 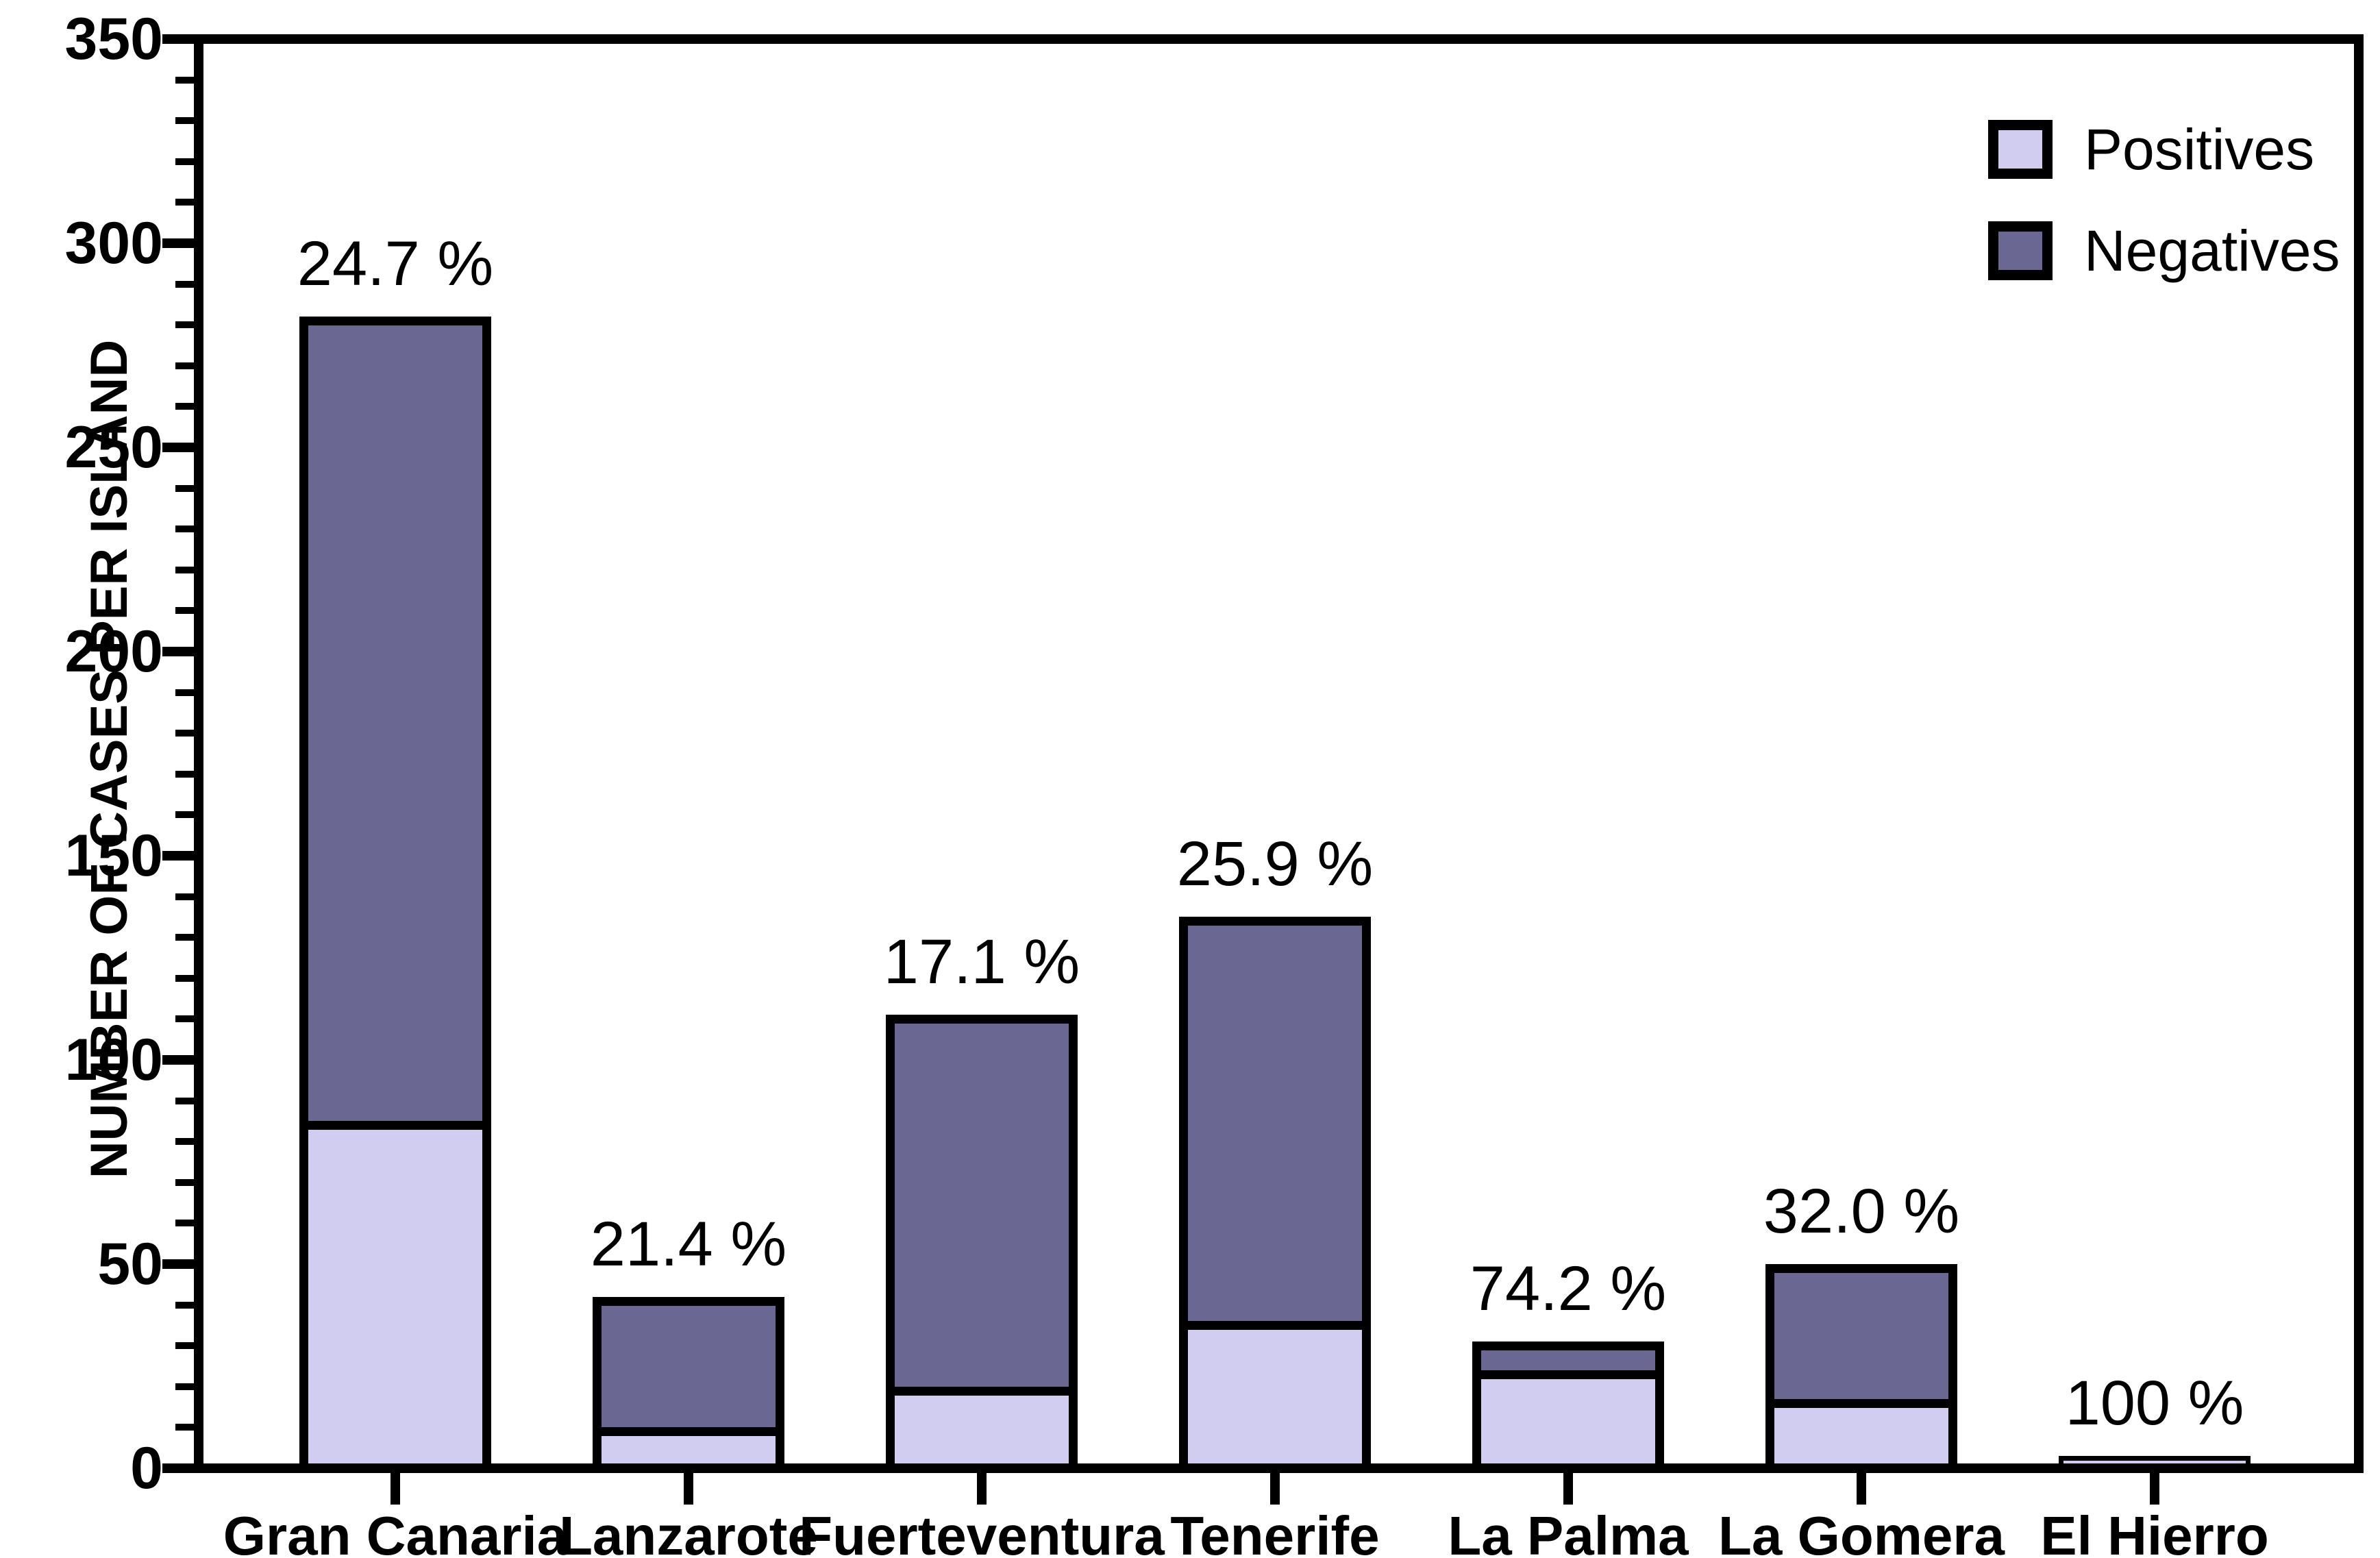 I want to click on y-tick-label: 0, so click(x=146, y=1468).